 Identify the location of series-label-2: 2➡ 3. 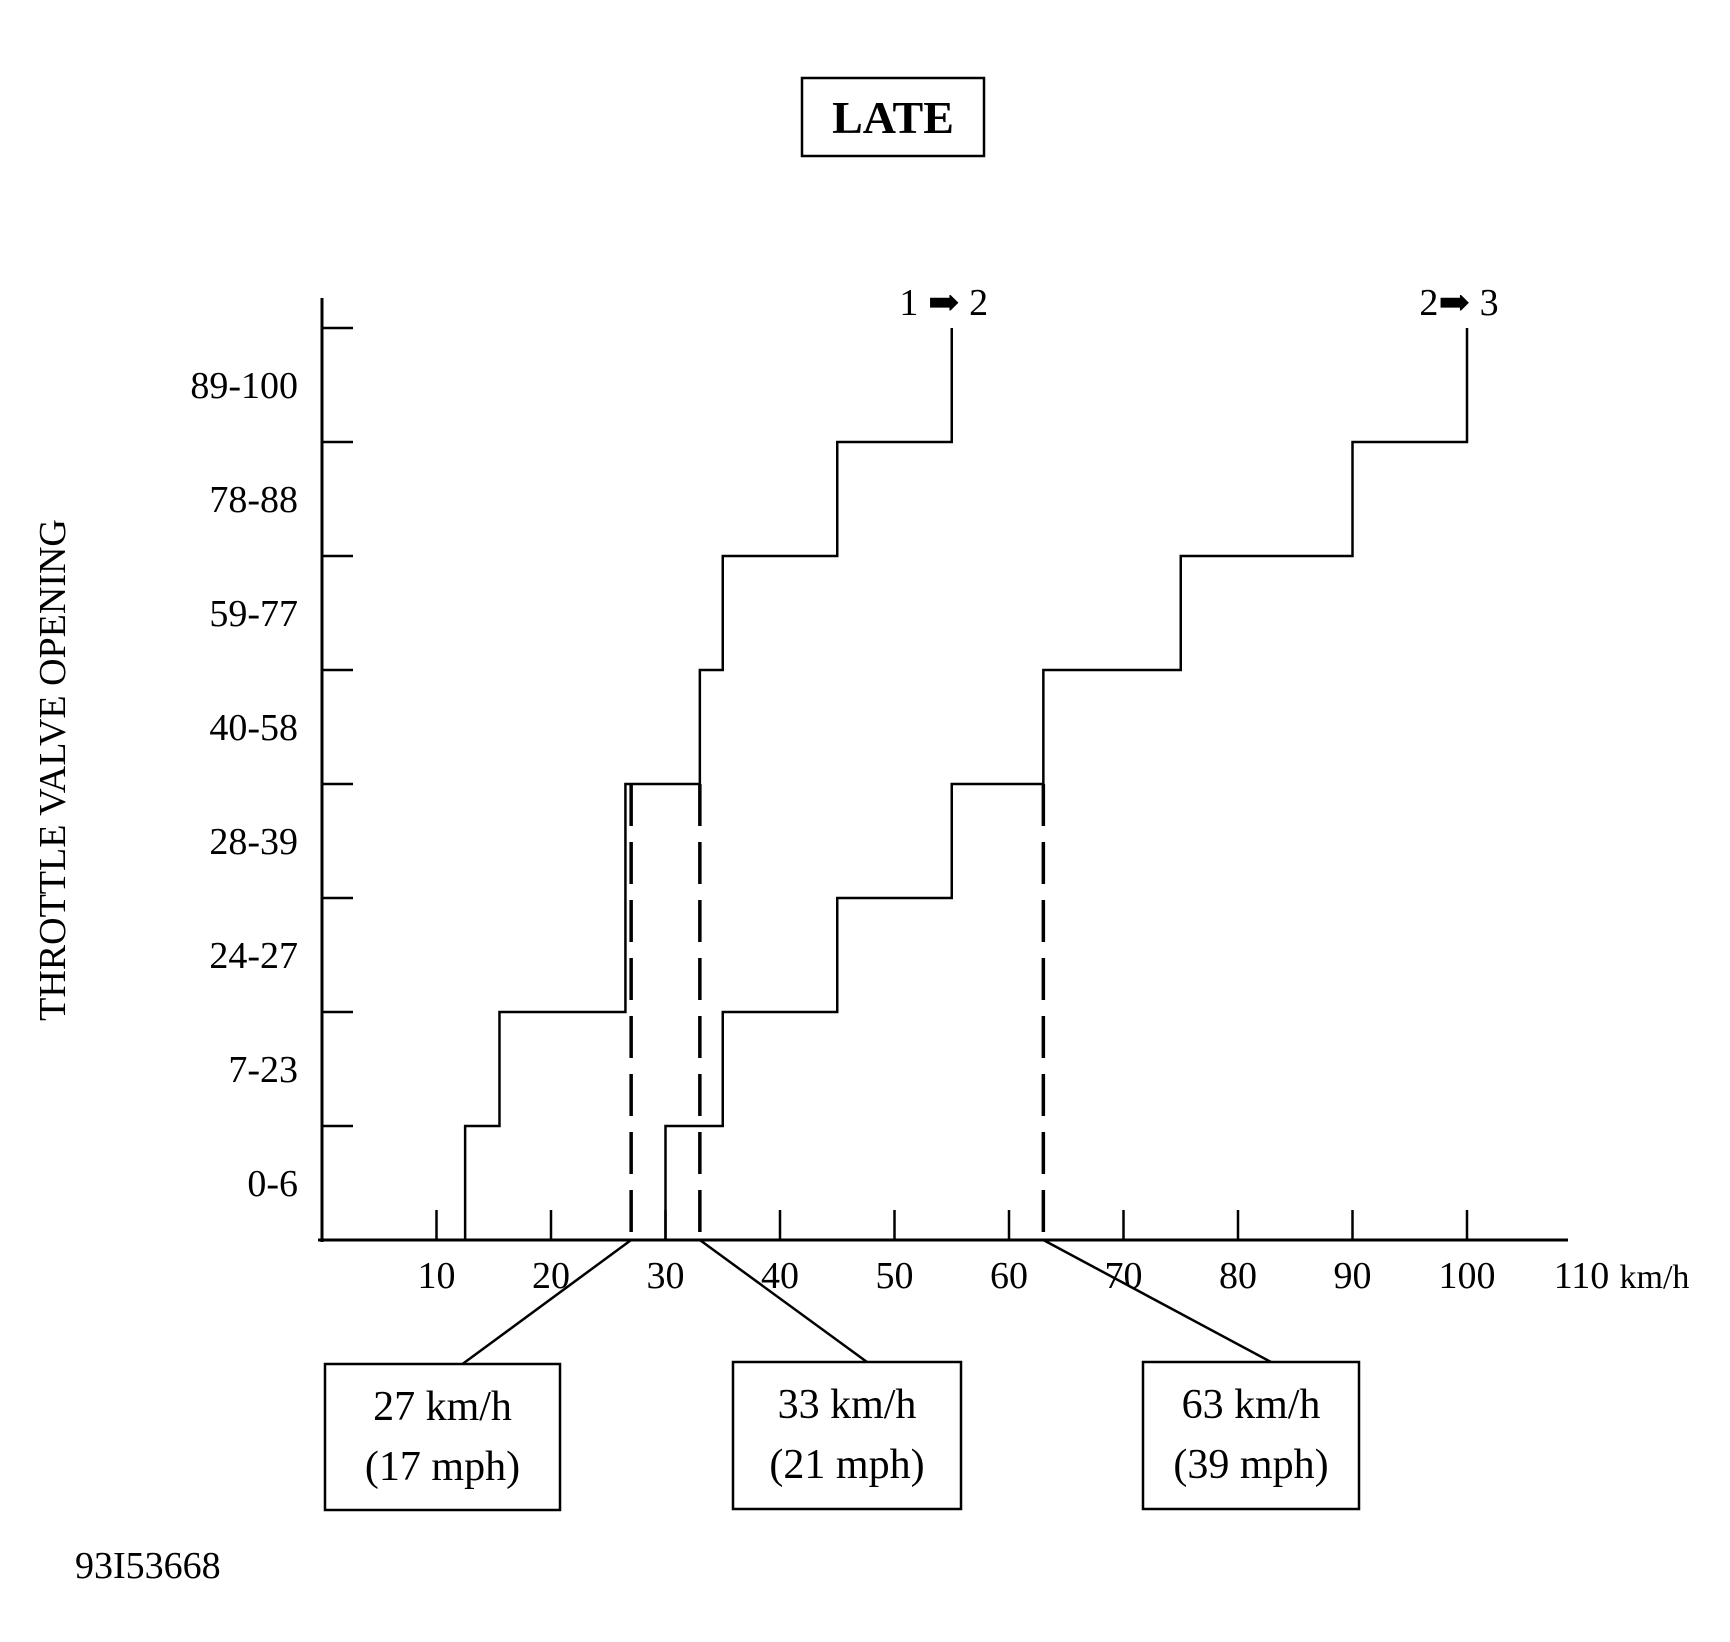
(1458, 303).